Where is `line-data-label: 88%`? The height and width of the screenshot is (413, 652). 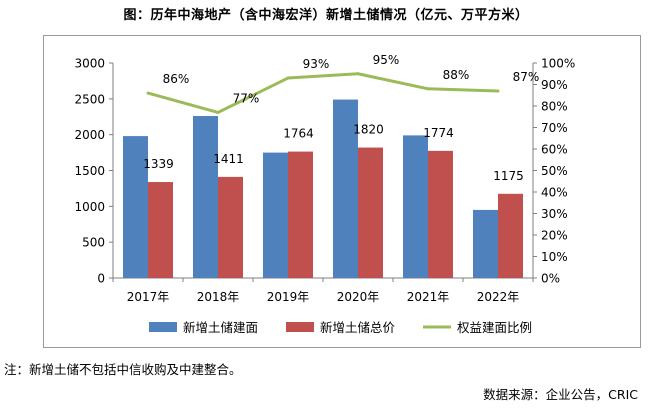
line-data-label: 88% is located at coordinates (456, 75).